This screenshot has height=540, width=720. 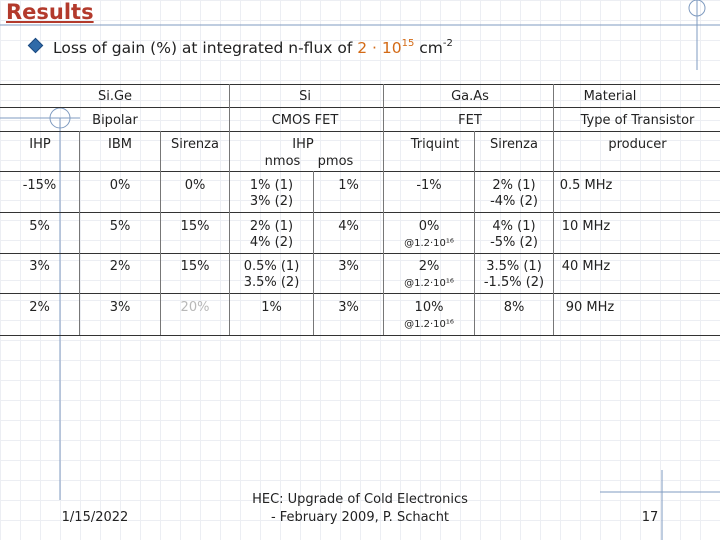 What do you see at coordinates (271, 242) in the screenshot?
I see `table-cell: 4% (2)` at bounding box center [271, 242].